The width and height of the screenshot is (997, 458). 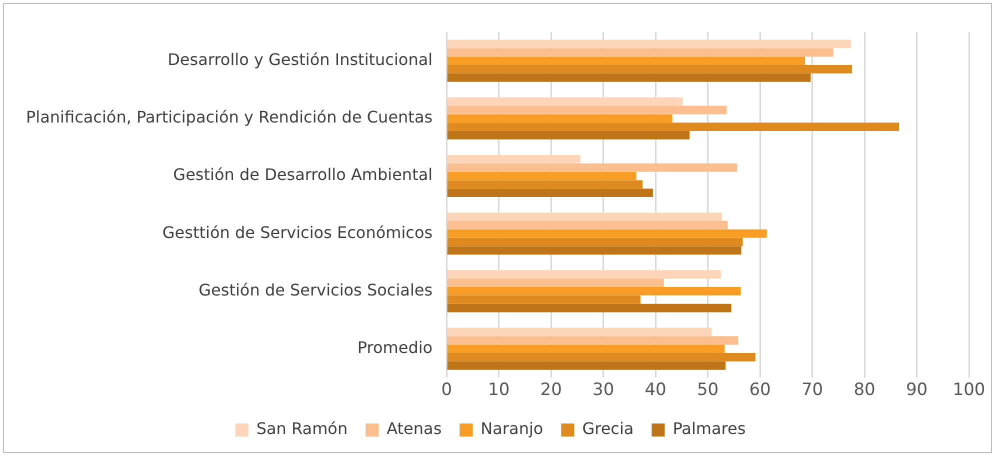 I want to click on x-tick-label: 80, so click(x=865, y=390).